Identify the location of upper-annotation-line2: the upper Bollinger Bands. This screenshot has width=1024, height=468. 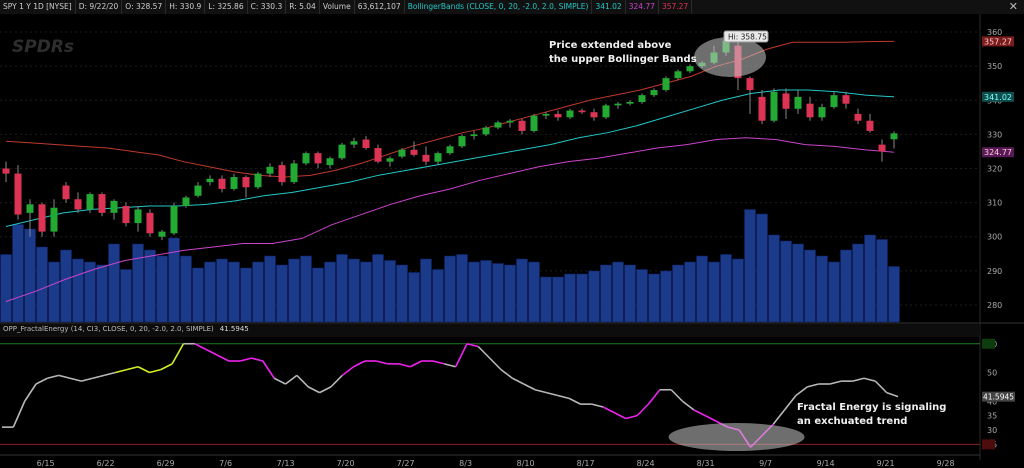
(623, 59).